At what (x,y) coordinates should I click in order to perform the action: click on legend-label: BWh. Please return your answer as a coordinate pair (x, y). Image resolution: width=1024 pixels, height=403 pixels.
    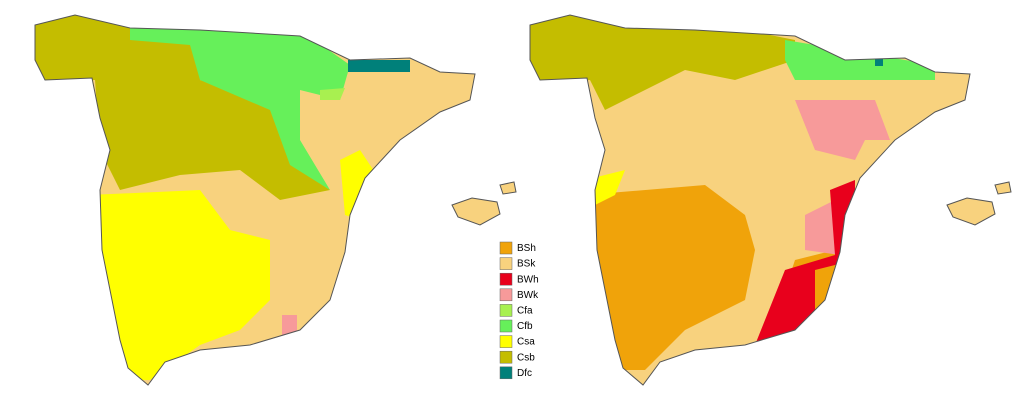
    Looking at the image, I should click on (528, 279).